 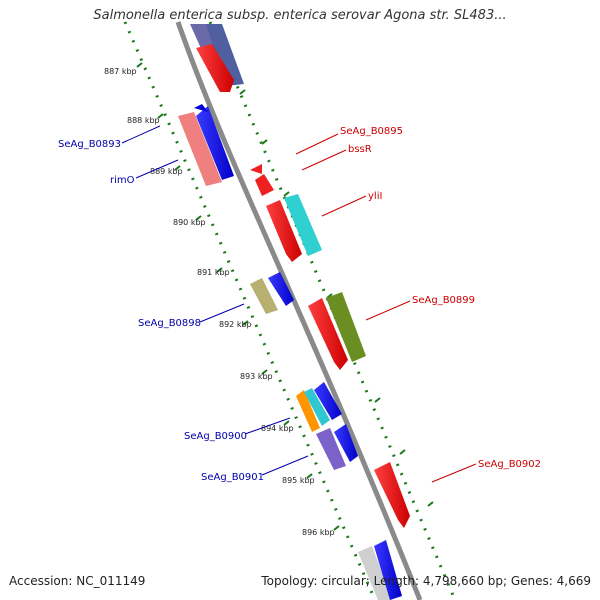 I want to click on tick-label-887: 887 kbp, so click(x=120, y=71).